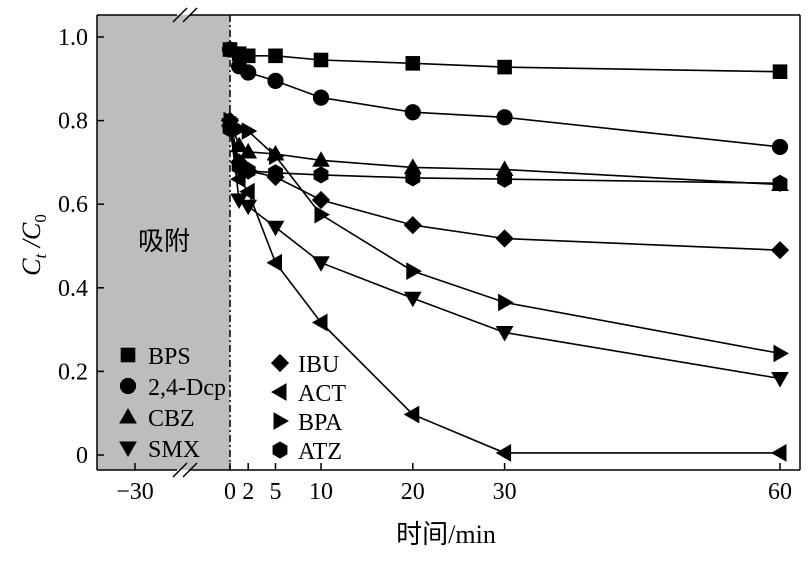 The image size is (810, 563). I want to click on x-tick-label-5: 20, so click(413, 492).